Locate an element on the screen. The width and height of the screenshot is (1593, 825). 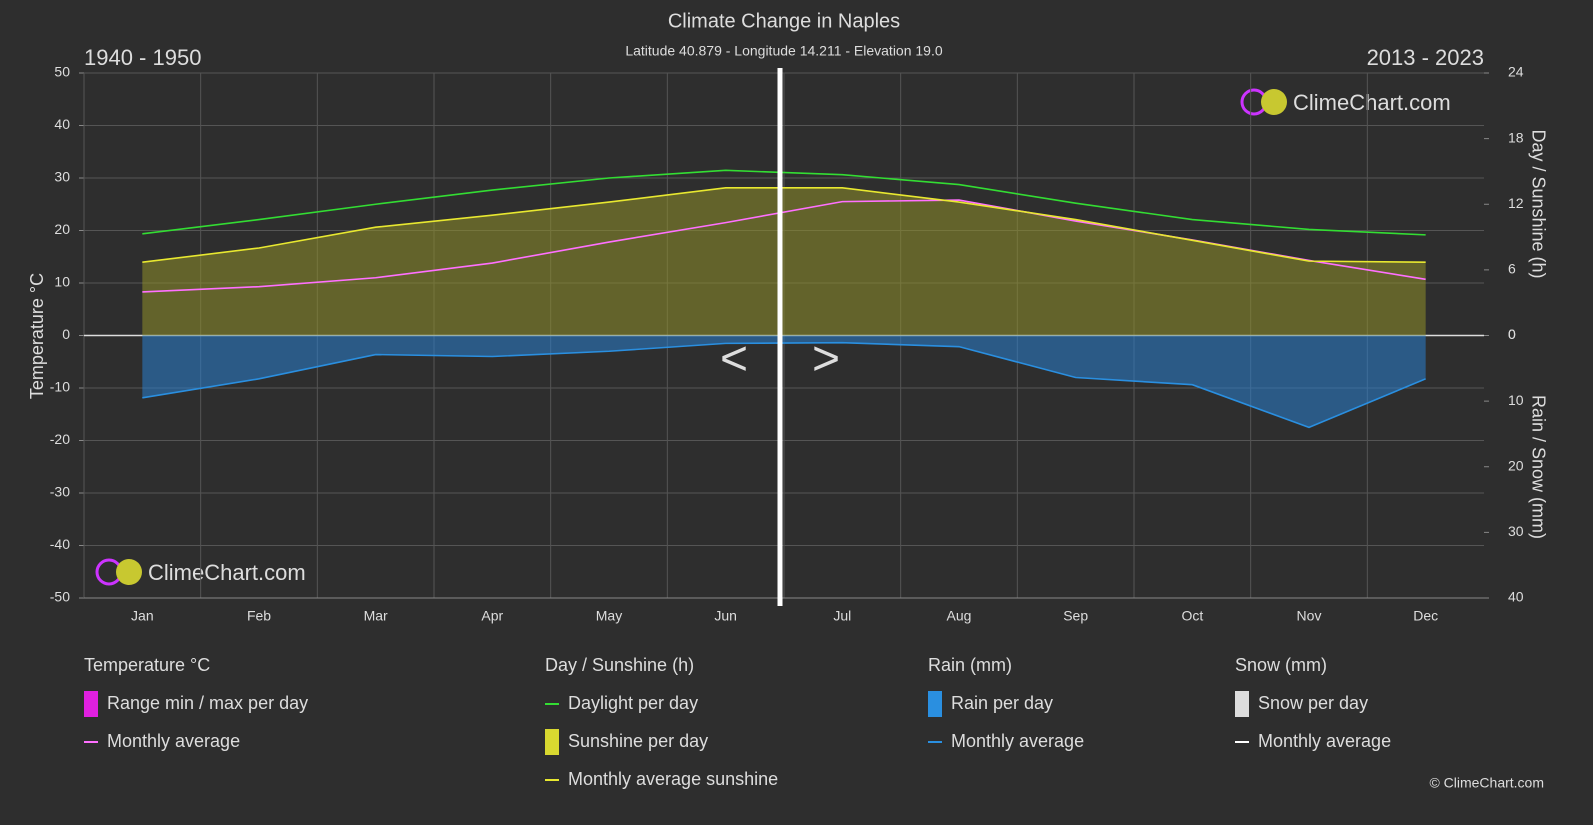
area is located at coordinates (784, 381).